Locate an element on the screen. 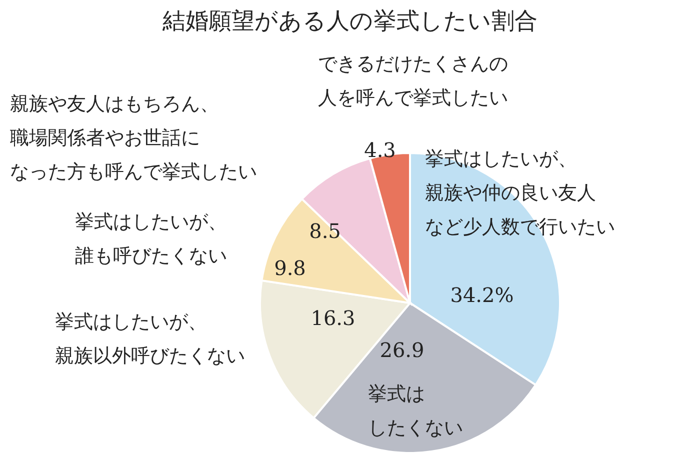 The width and height of the screenshot is (700, 460). data-label: 34.2% is located at coordinates (482, 295).